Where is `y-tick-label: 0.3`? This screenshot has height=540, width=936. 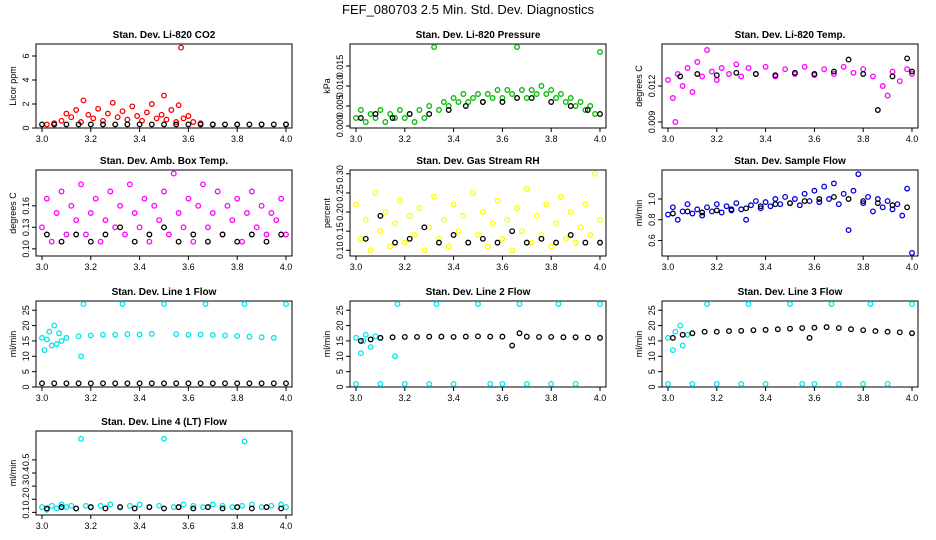
y-tick-label: 0.3 is located at coordinates (26, 486).